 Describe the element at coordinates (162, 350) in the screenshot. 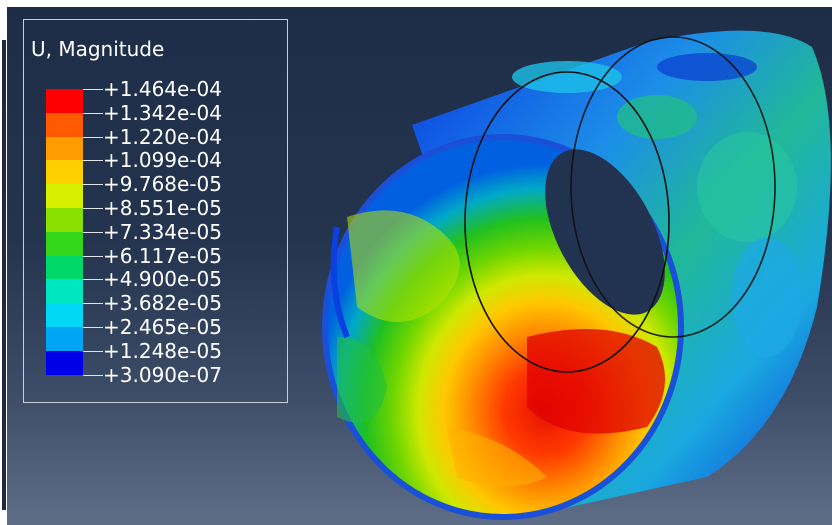

I see `legend-label: +1.248e-05` at that location.